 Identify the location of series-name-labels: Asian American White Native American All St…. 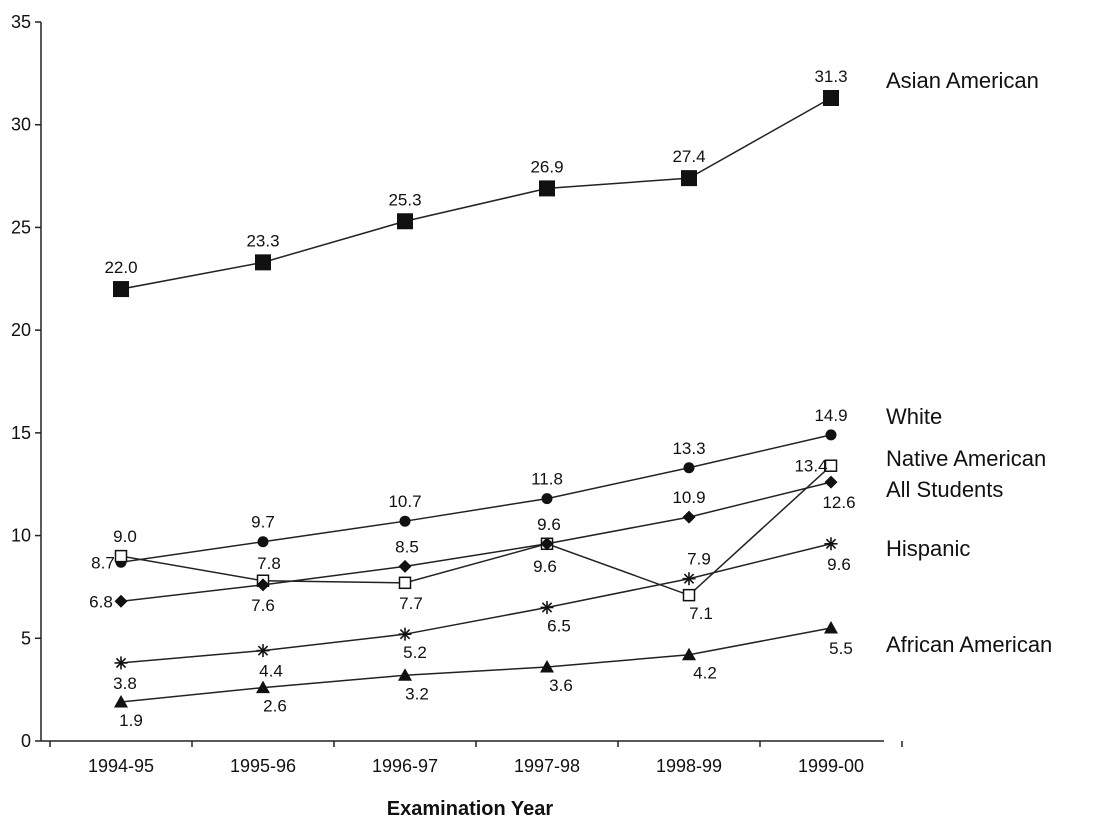
(969, 362).